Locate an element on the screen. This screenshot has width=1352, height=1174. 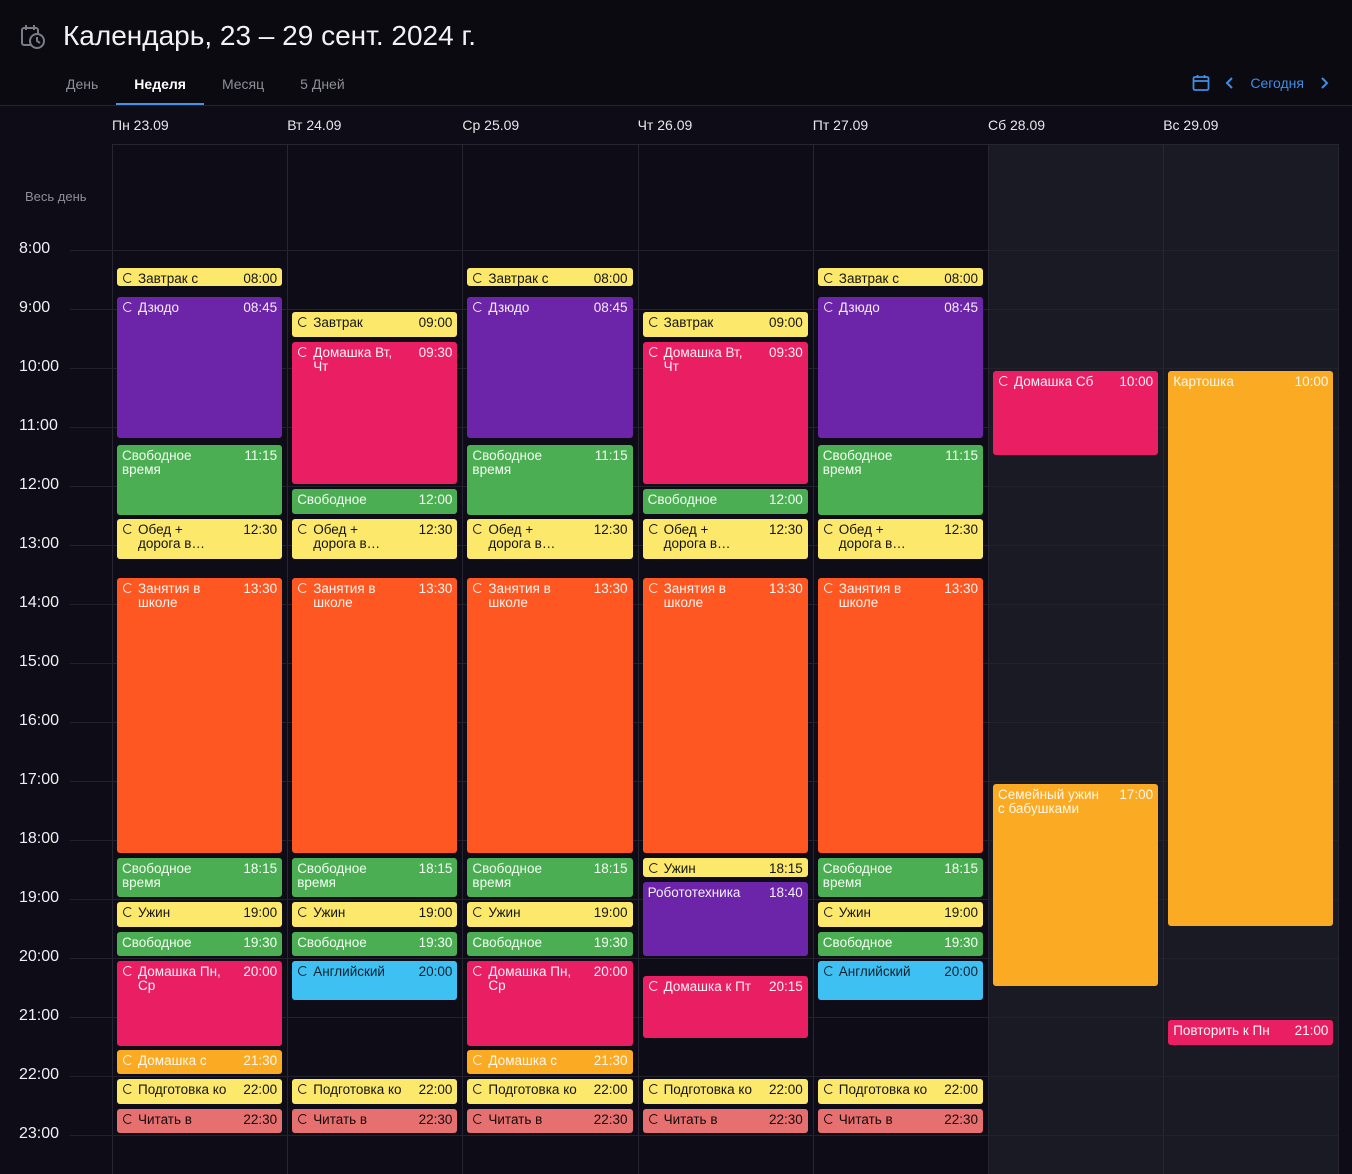
day-header: Чт 26.09 is located at coordinates (665, 125).